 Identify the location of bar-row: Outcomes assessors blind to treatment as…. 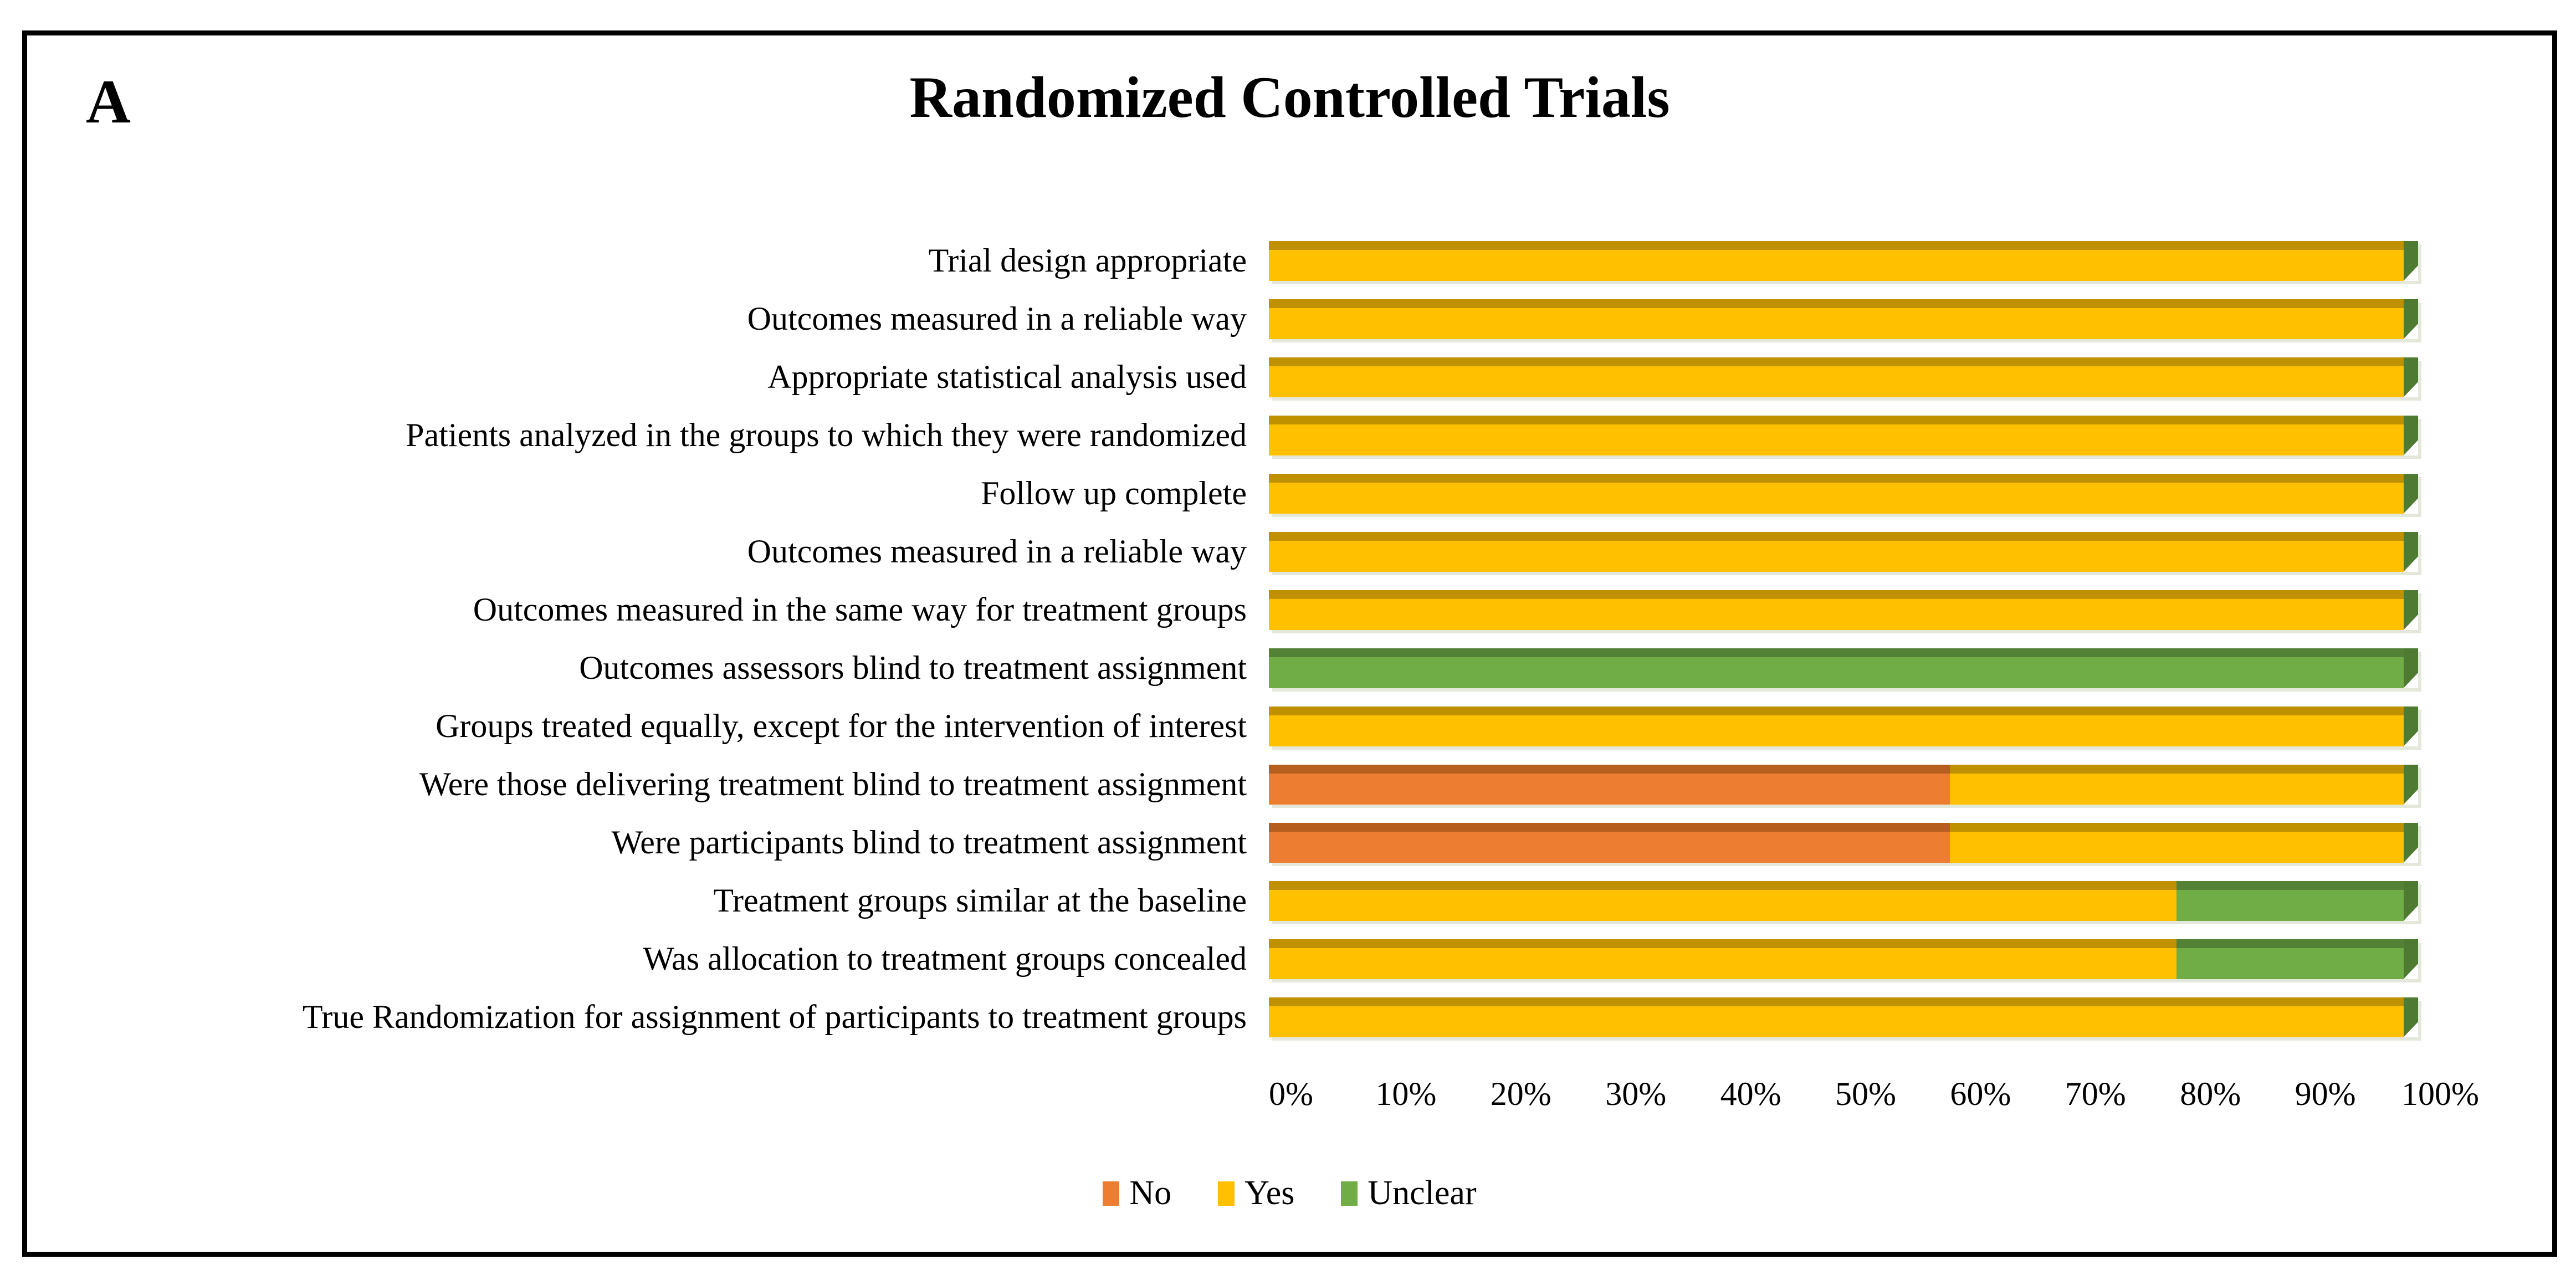
(1288, 668).